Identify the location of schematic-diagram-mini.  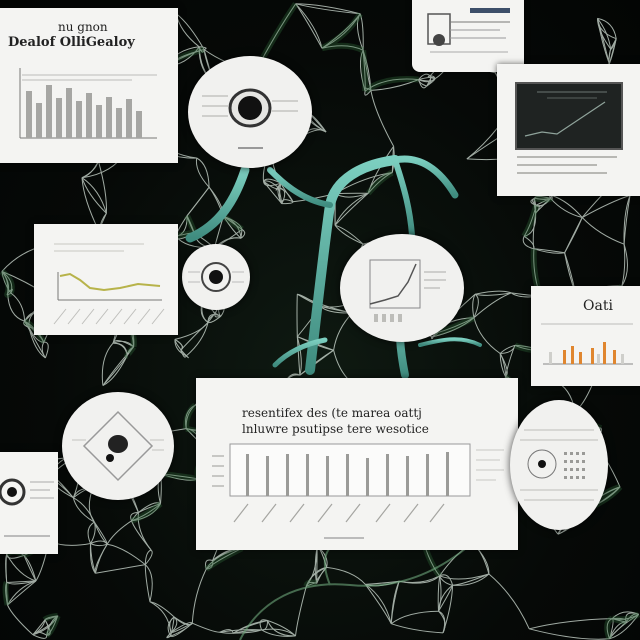
(468, 30).